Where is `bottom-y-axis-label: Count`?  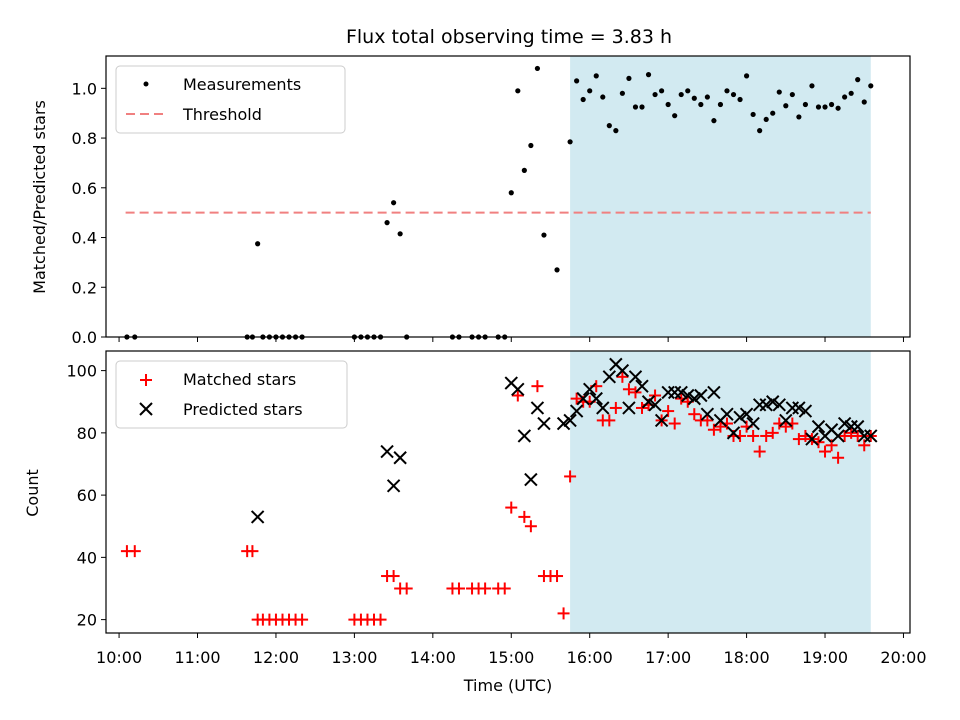
bottom-y-axis-label: Count is located at coordinates (32, 493).